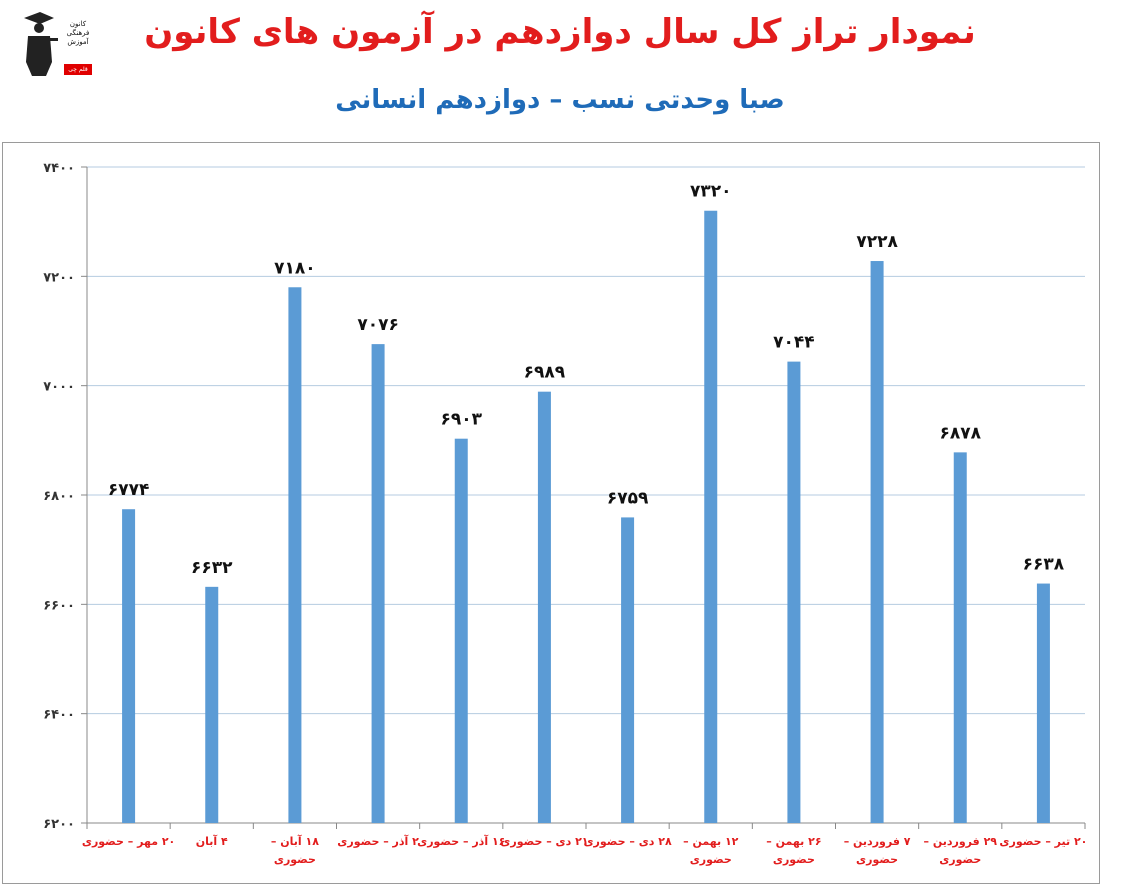  What do you see at coordinates (41, 44) in the screenshot?
I see `graduate-figure-icon` at bounding box center [41, 44].